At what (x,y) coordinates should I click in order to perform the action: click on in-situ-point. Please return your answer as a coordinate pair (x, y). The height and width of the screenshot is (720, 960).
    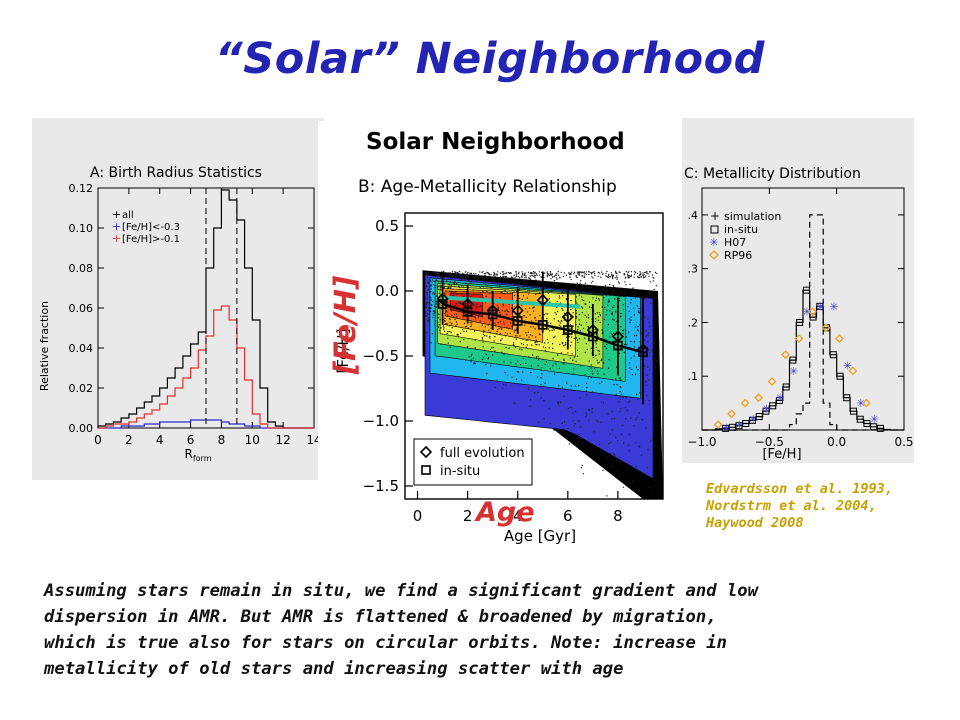
    Looking at the image, I should click on (542, 325).